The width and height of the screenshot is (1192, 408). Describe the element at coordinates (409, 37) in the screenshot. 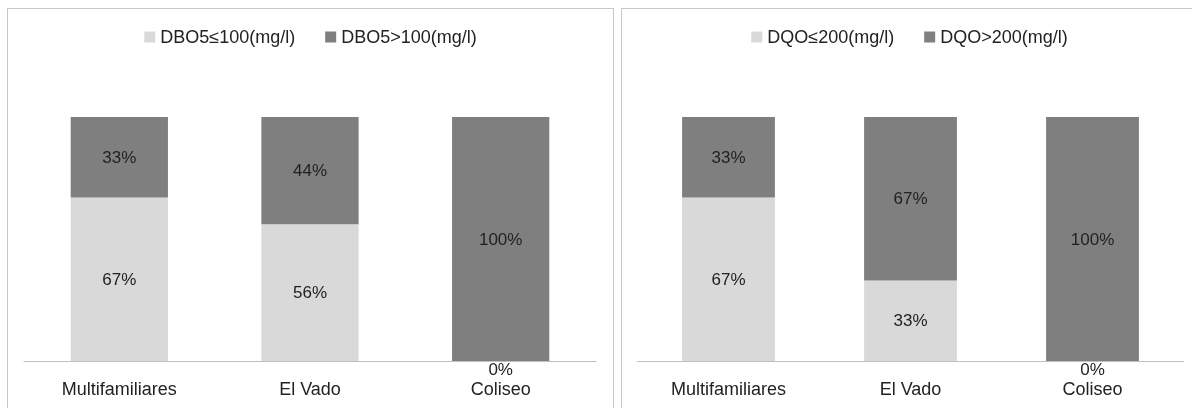

I see `legend-label: DBO5>100(mg/l)` at that location.